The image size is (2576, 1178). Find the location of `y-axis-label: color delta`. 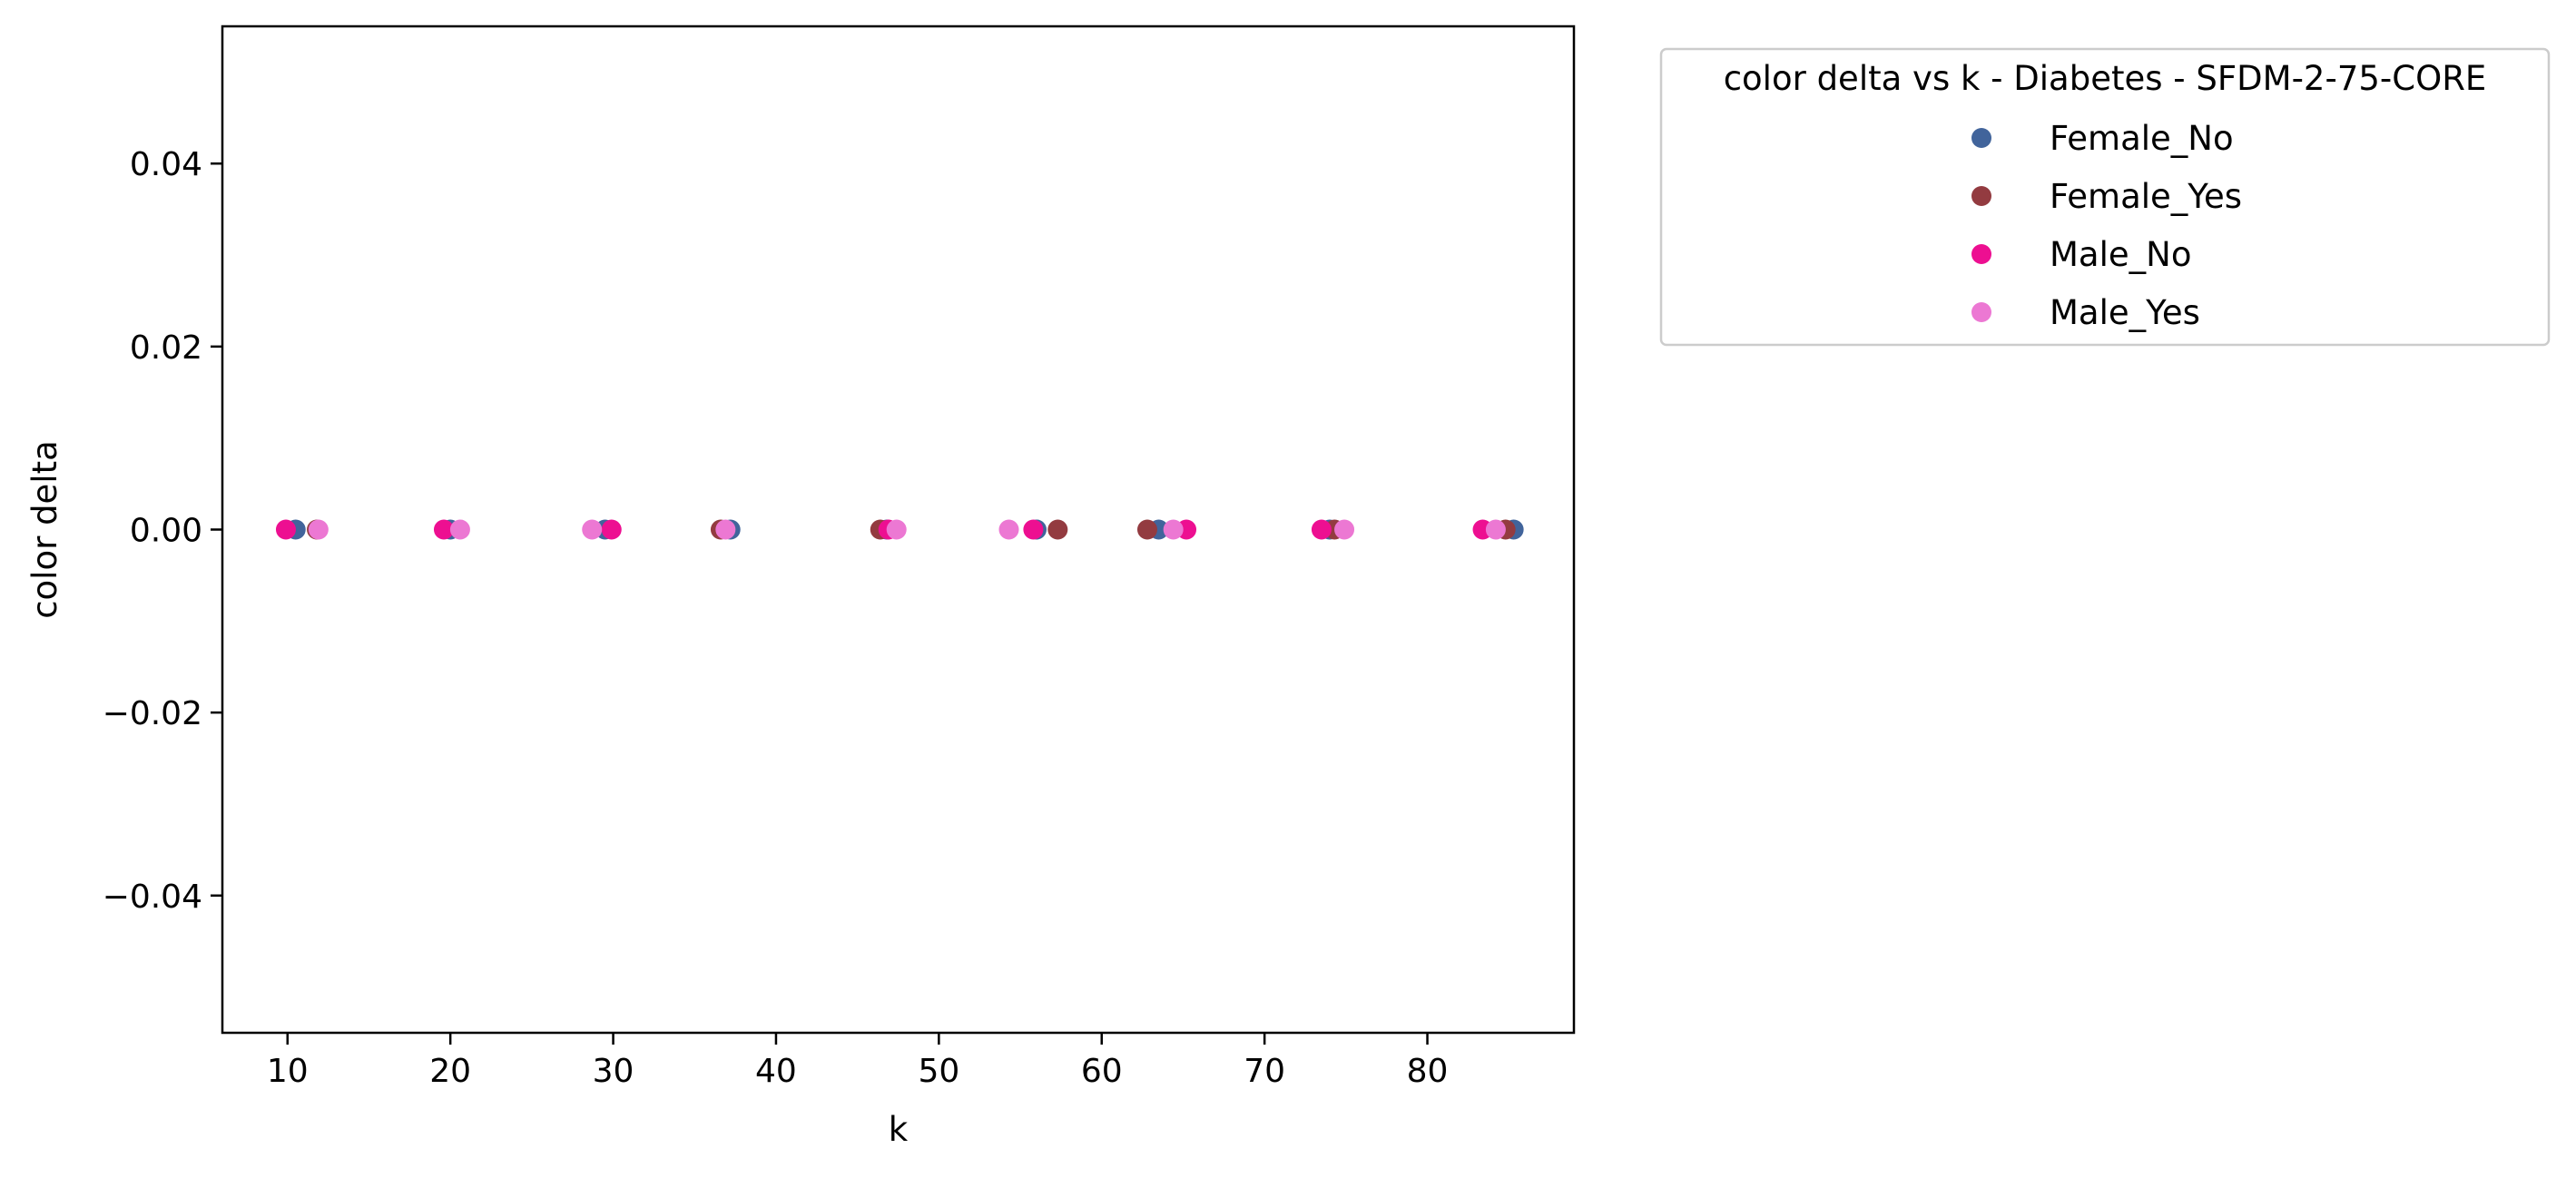

y-axis-label: color delta is located at coordinates (44, 530).